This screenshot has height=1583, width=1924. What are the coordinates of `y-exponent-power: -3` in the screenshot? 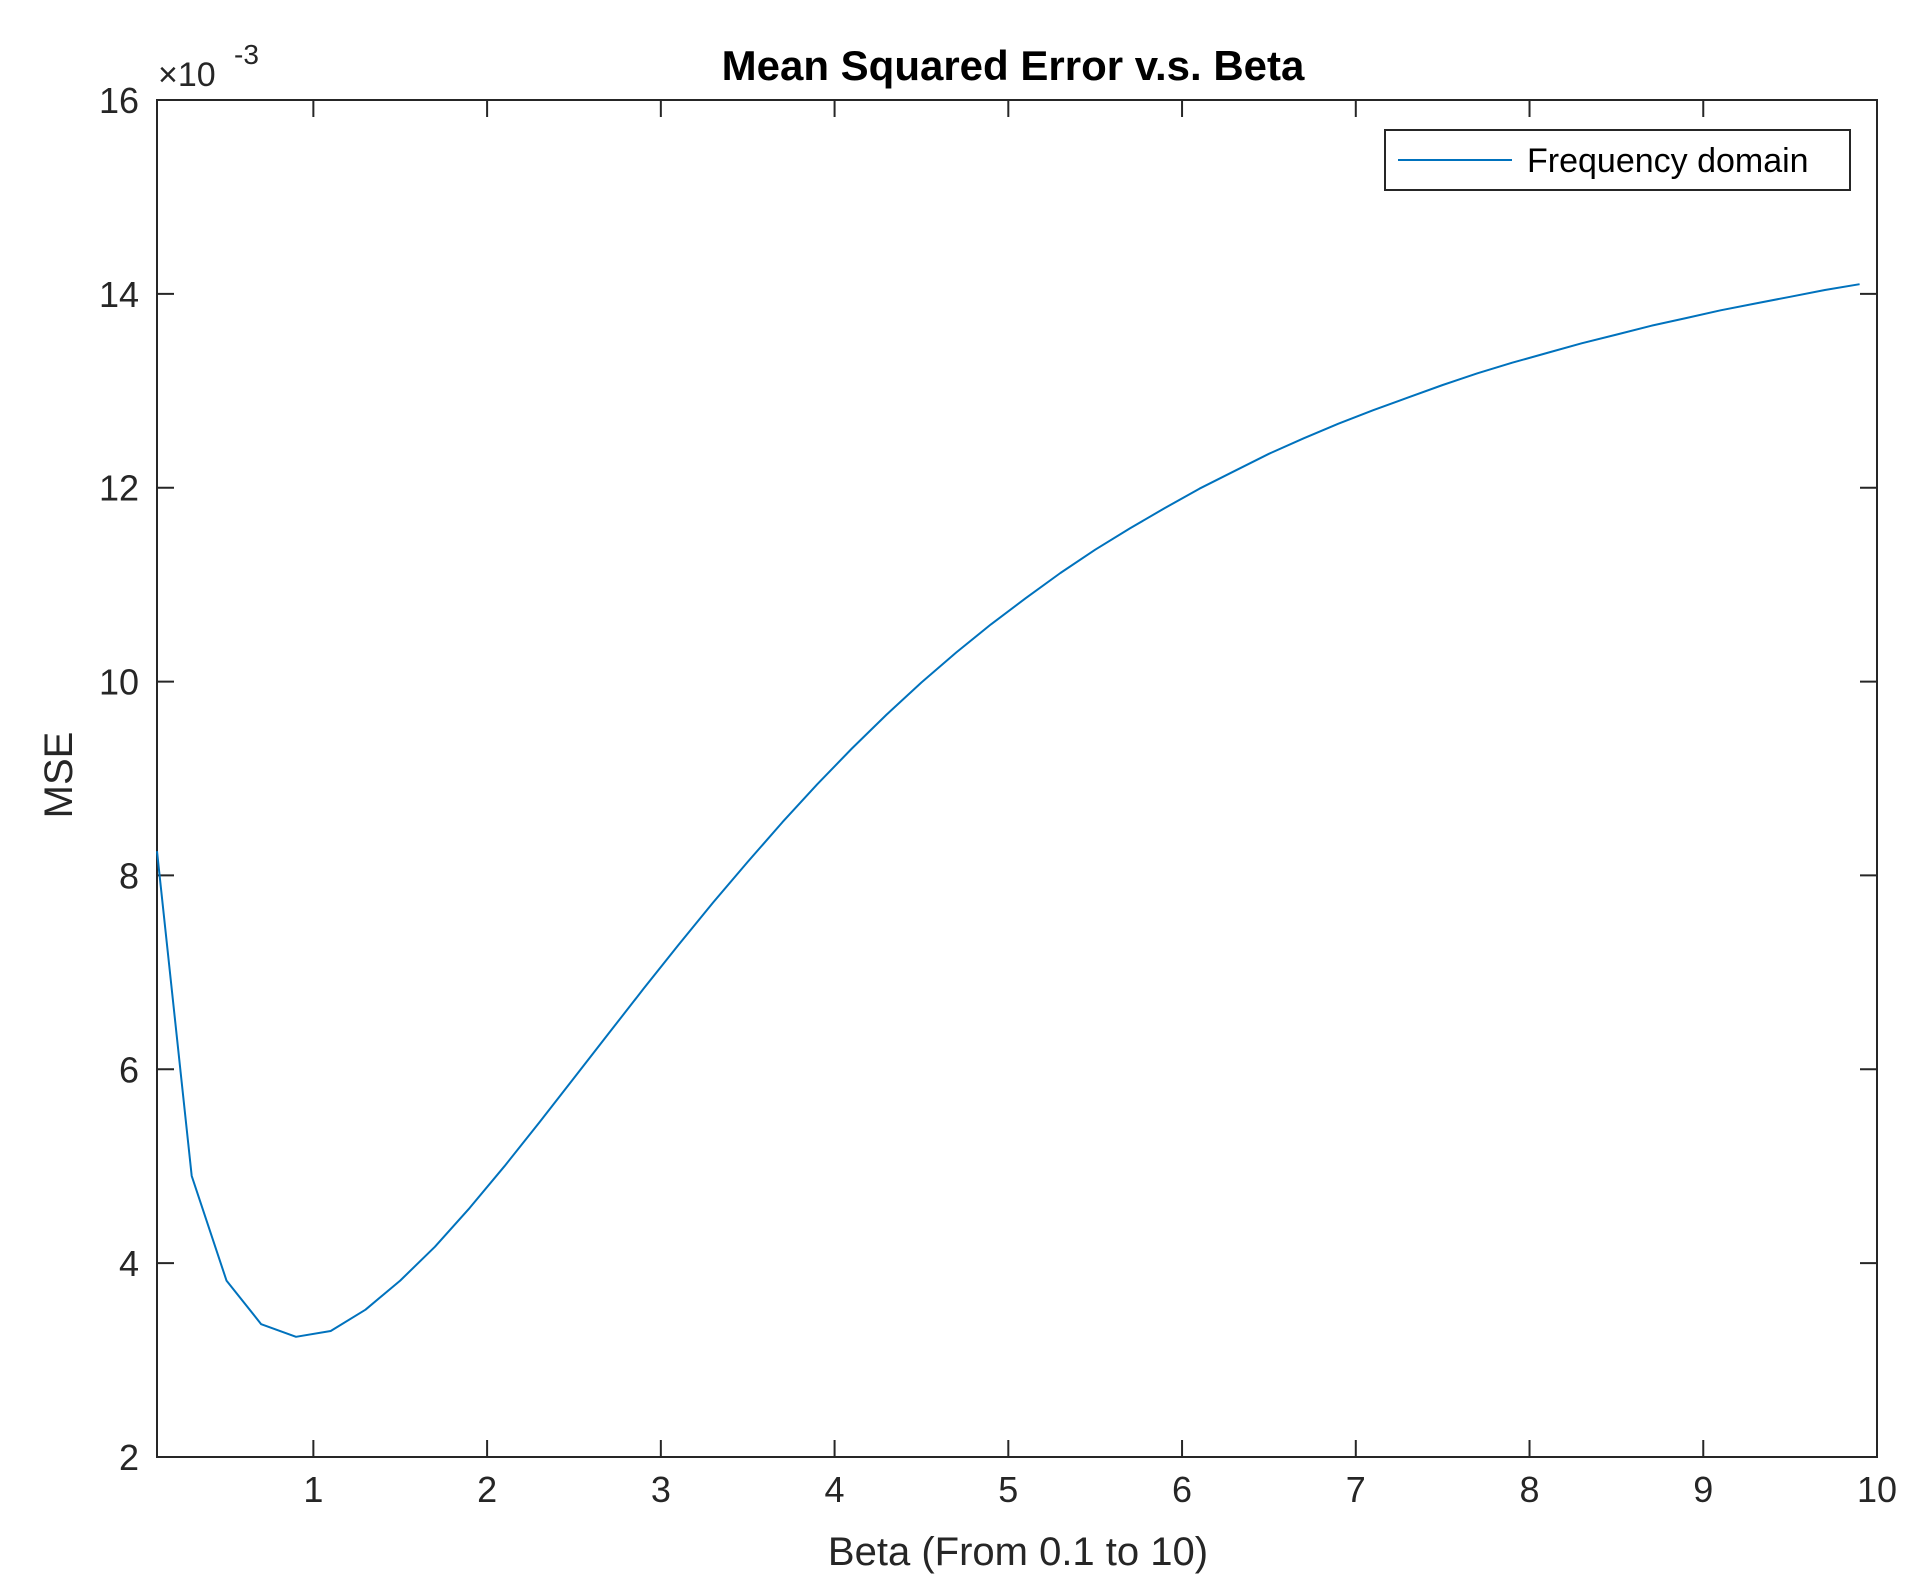 It's located at (246, 54).